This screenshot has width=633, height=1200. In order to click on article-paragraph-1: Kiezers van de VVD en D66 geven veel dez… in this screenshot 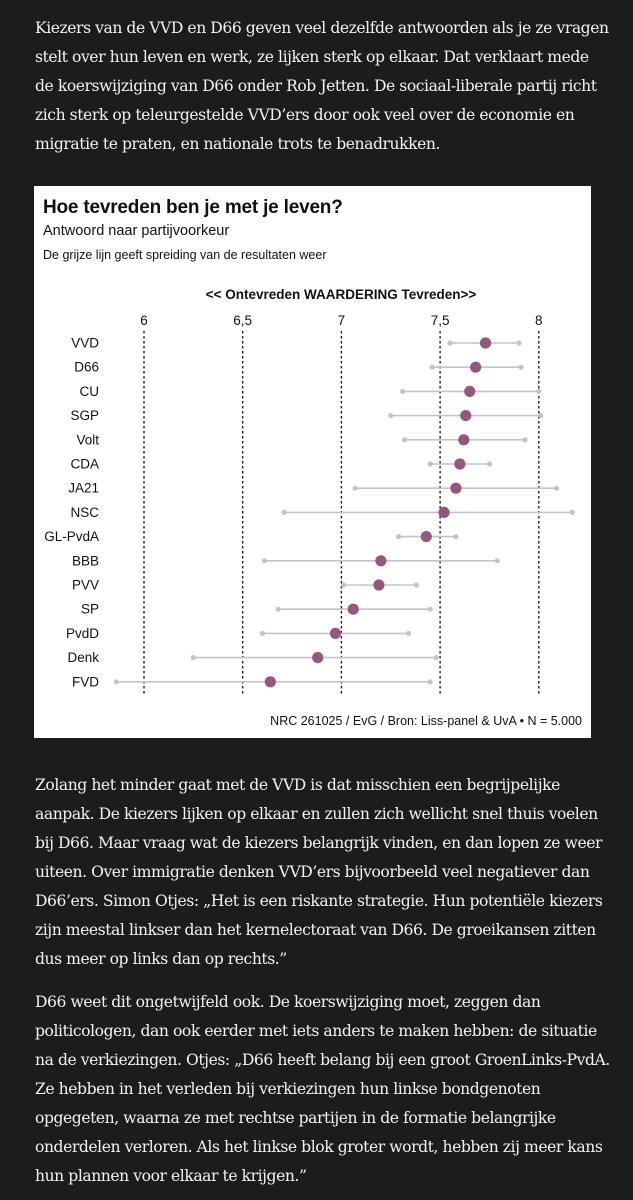, I will do `click(322, 86)`.